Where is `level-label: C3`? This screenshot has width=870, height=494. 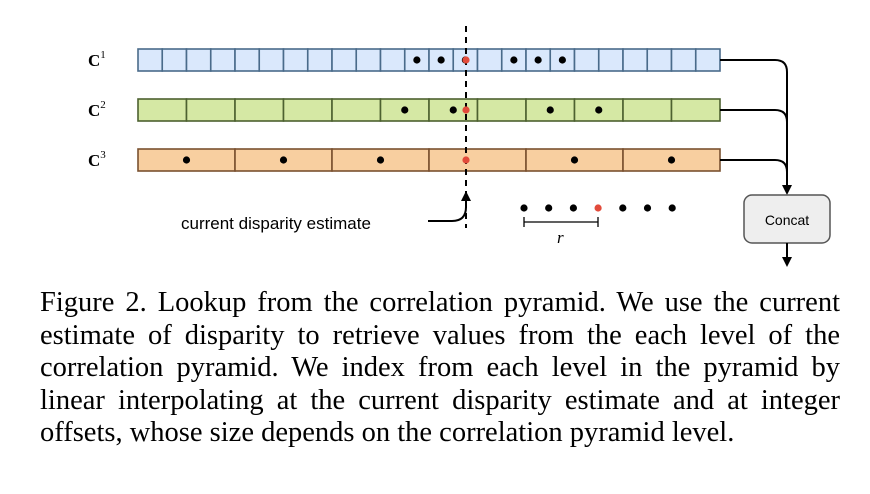 level-label: C3 is located at coordinates (97, 159).